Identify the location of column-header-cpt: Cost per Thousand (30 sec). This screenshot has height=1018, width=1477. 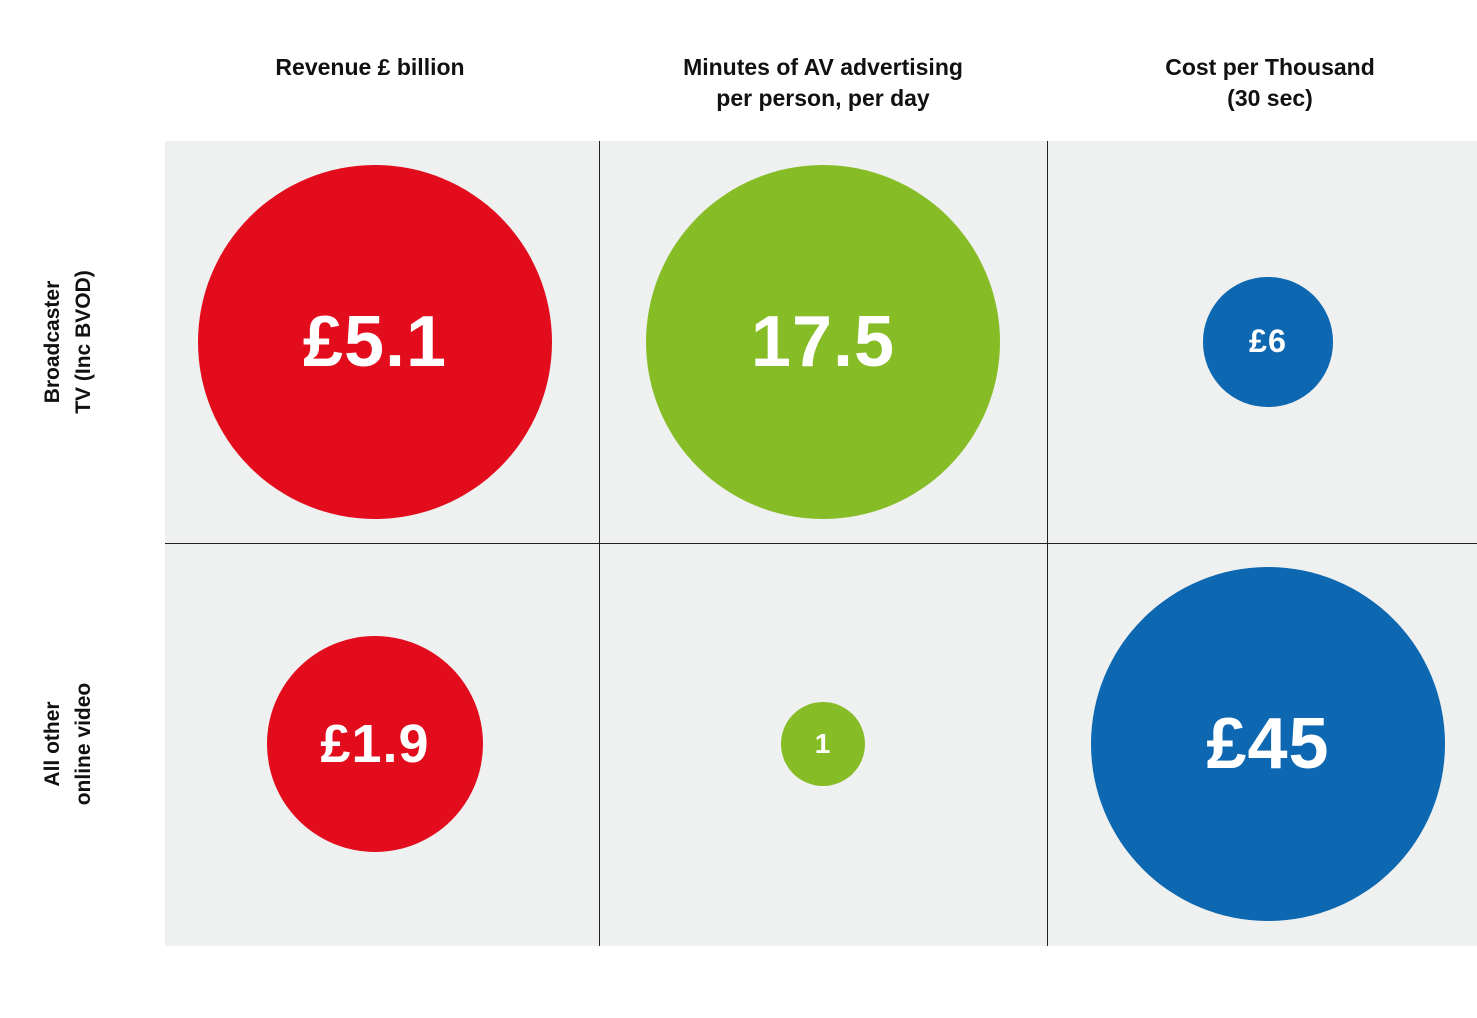
(1270, 82).